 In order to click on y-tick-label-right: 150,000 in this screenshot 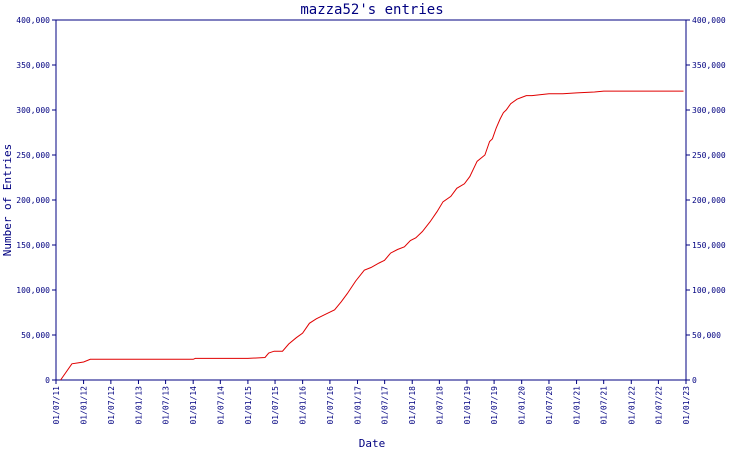, I will do `click(709, 245)`.